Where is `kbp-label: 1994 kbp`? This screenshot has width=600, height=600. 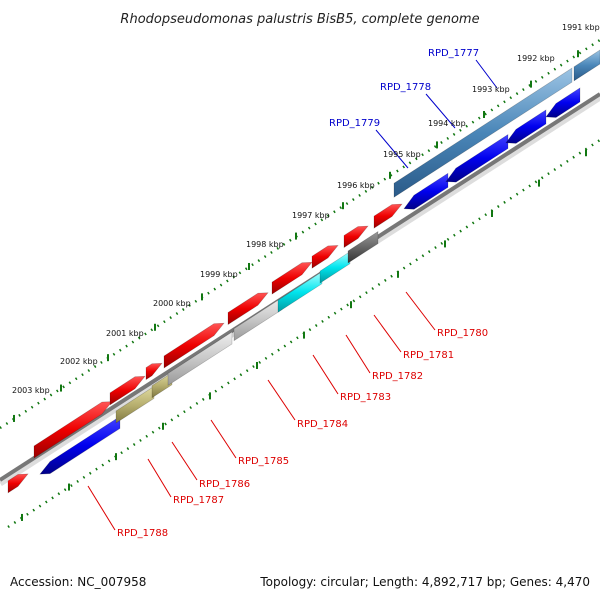
kbp-label: 1994 kbp is located at coordinates (447, 123).